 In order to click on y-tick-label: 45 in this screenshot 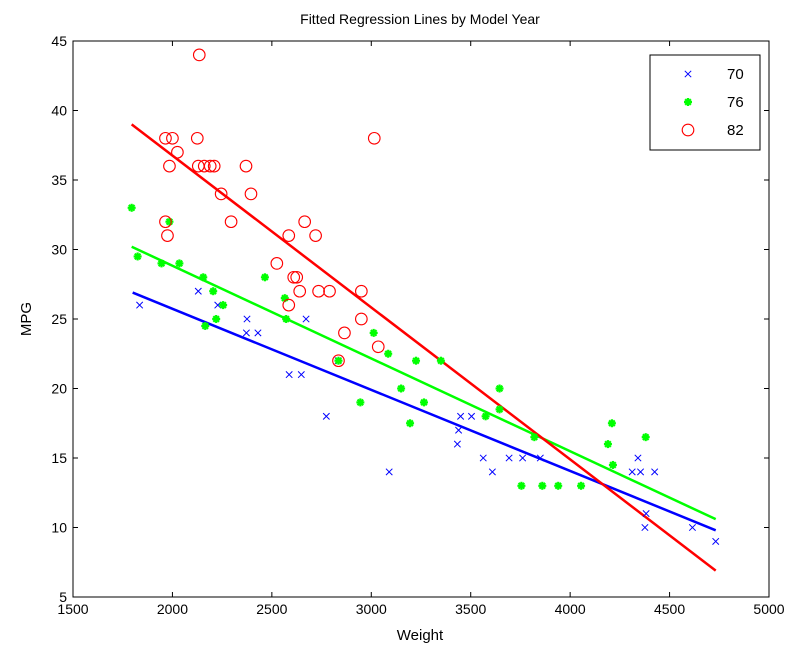, I will do `click(59, 41)`.